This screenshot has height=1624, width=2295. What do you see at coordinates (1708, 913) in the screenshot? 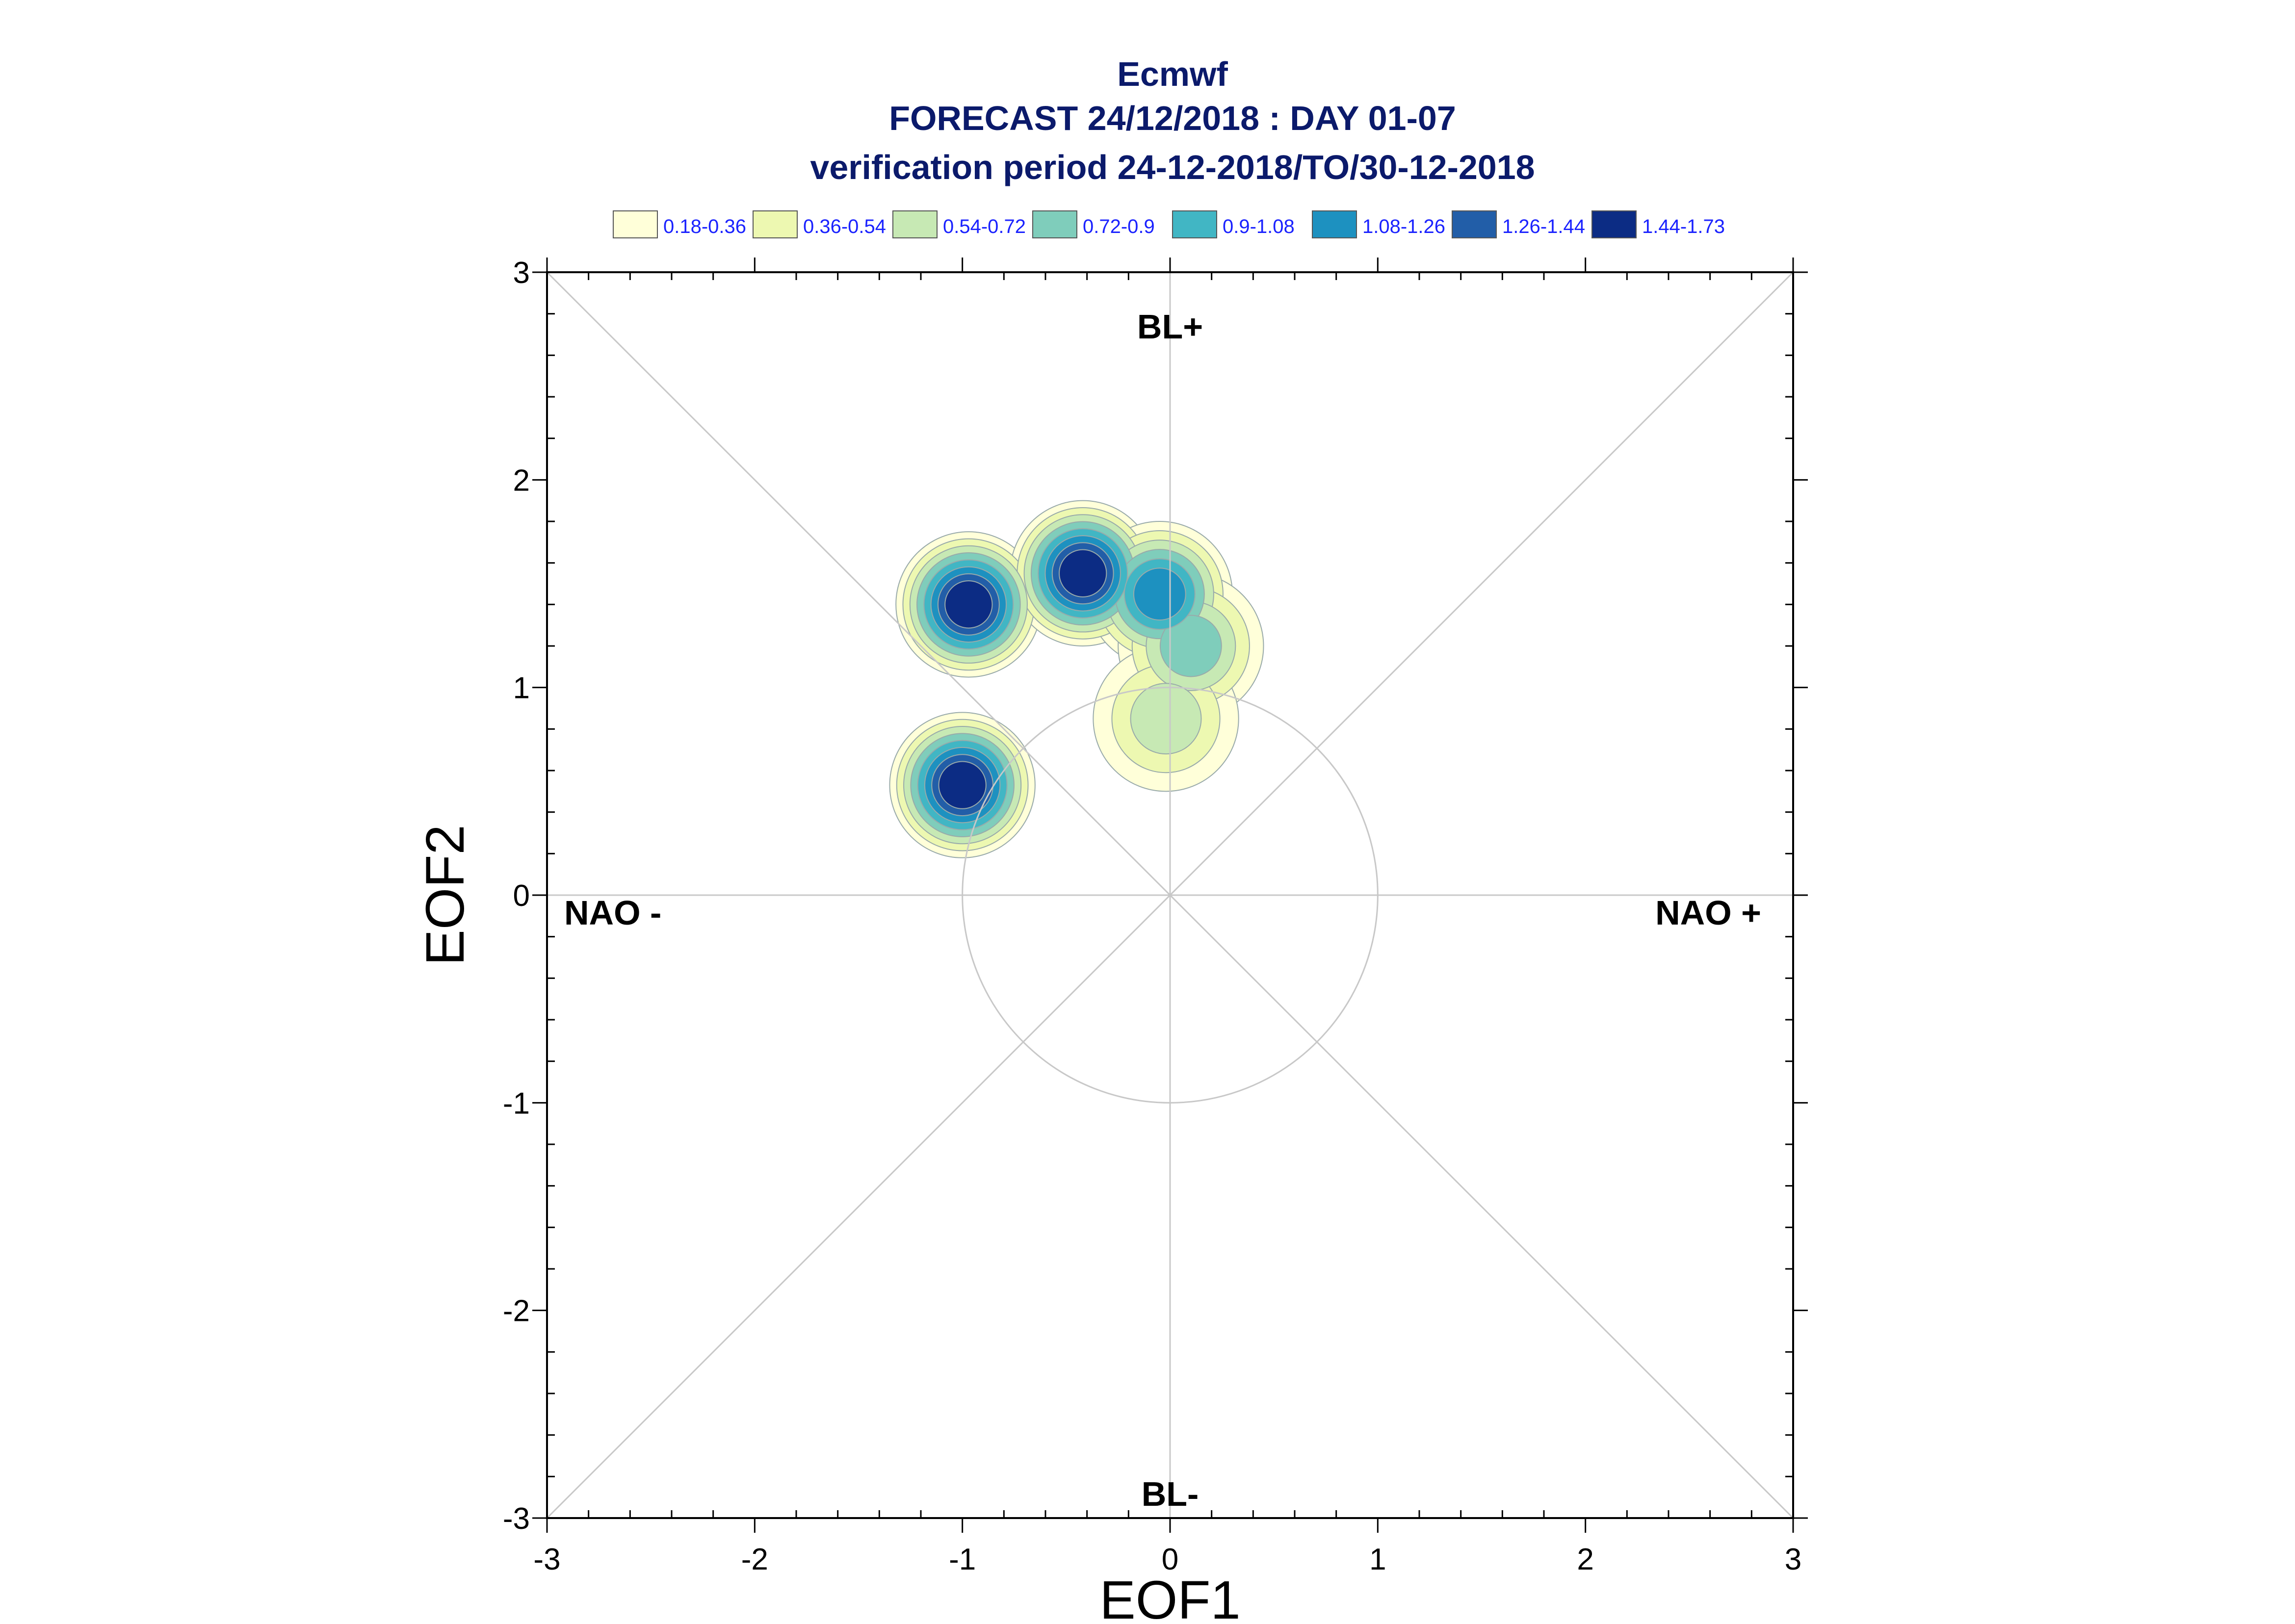
I see `regime-label-right: NAO +` at bounding box center [1708, 913].